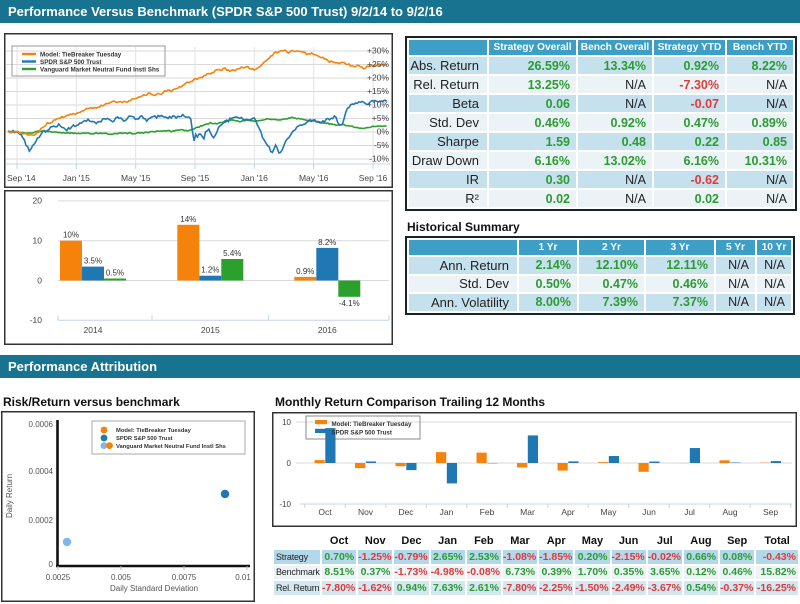 The width and height of the screenshot is (800, 604). I want to click on svg-text: 0.9%, so click(305, 271).